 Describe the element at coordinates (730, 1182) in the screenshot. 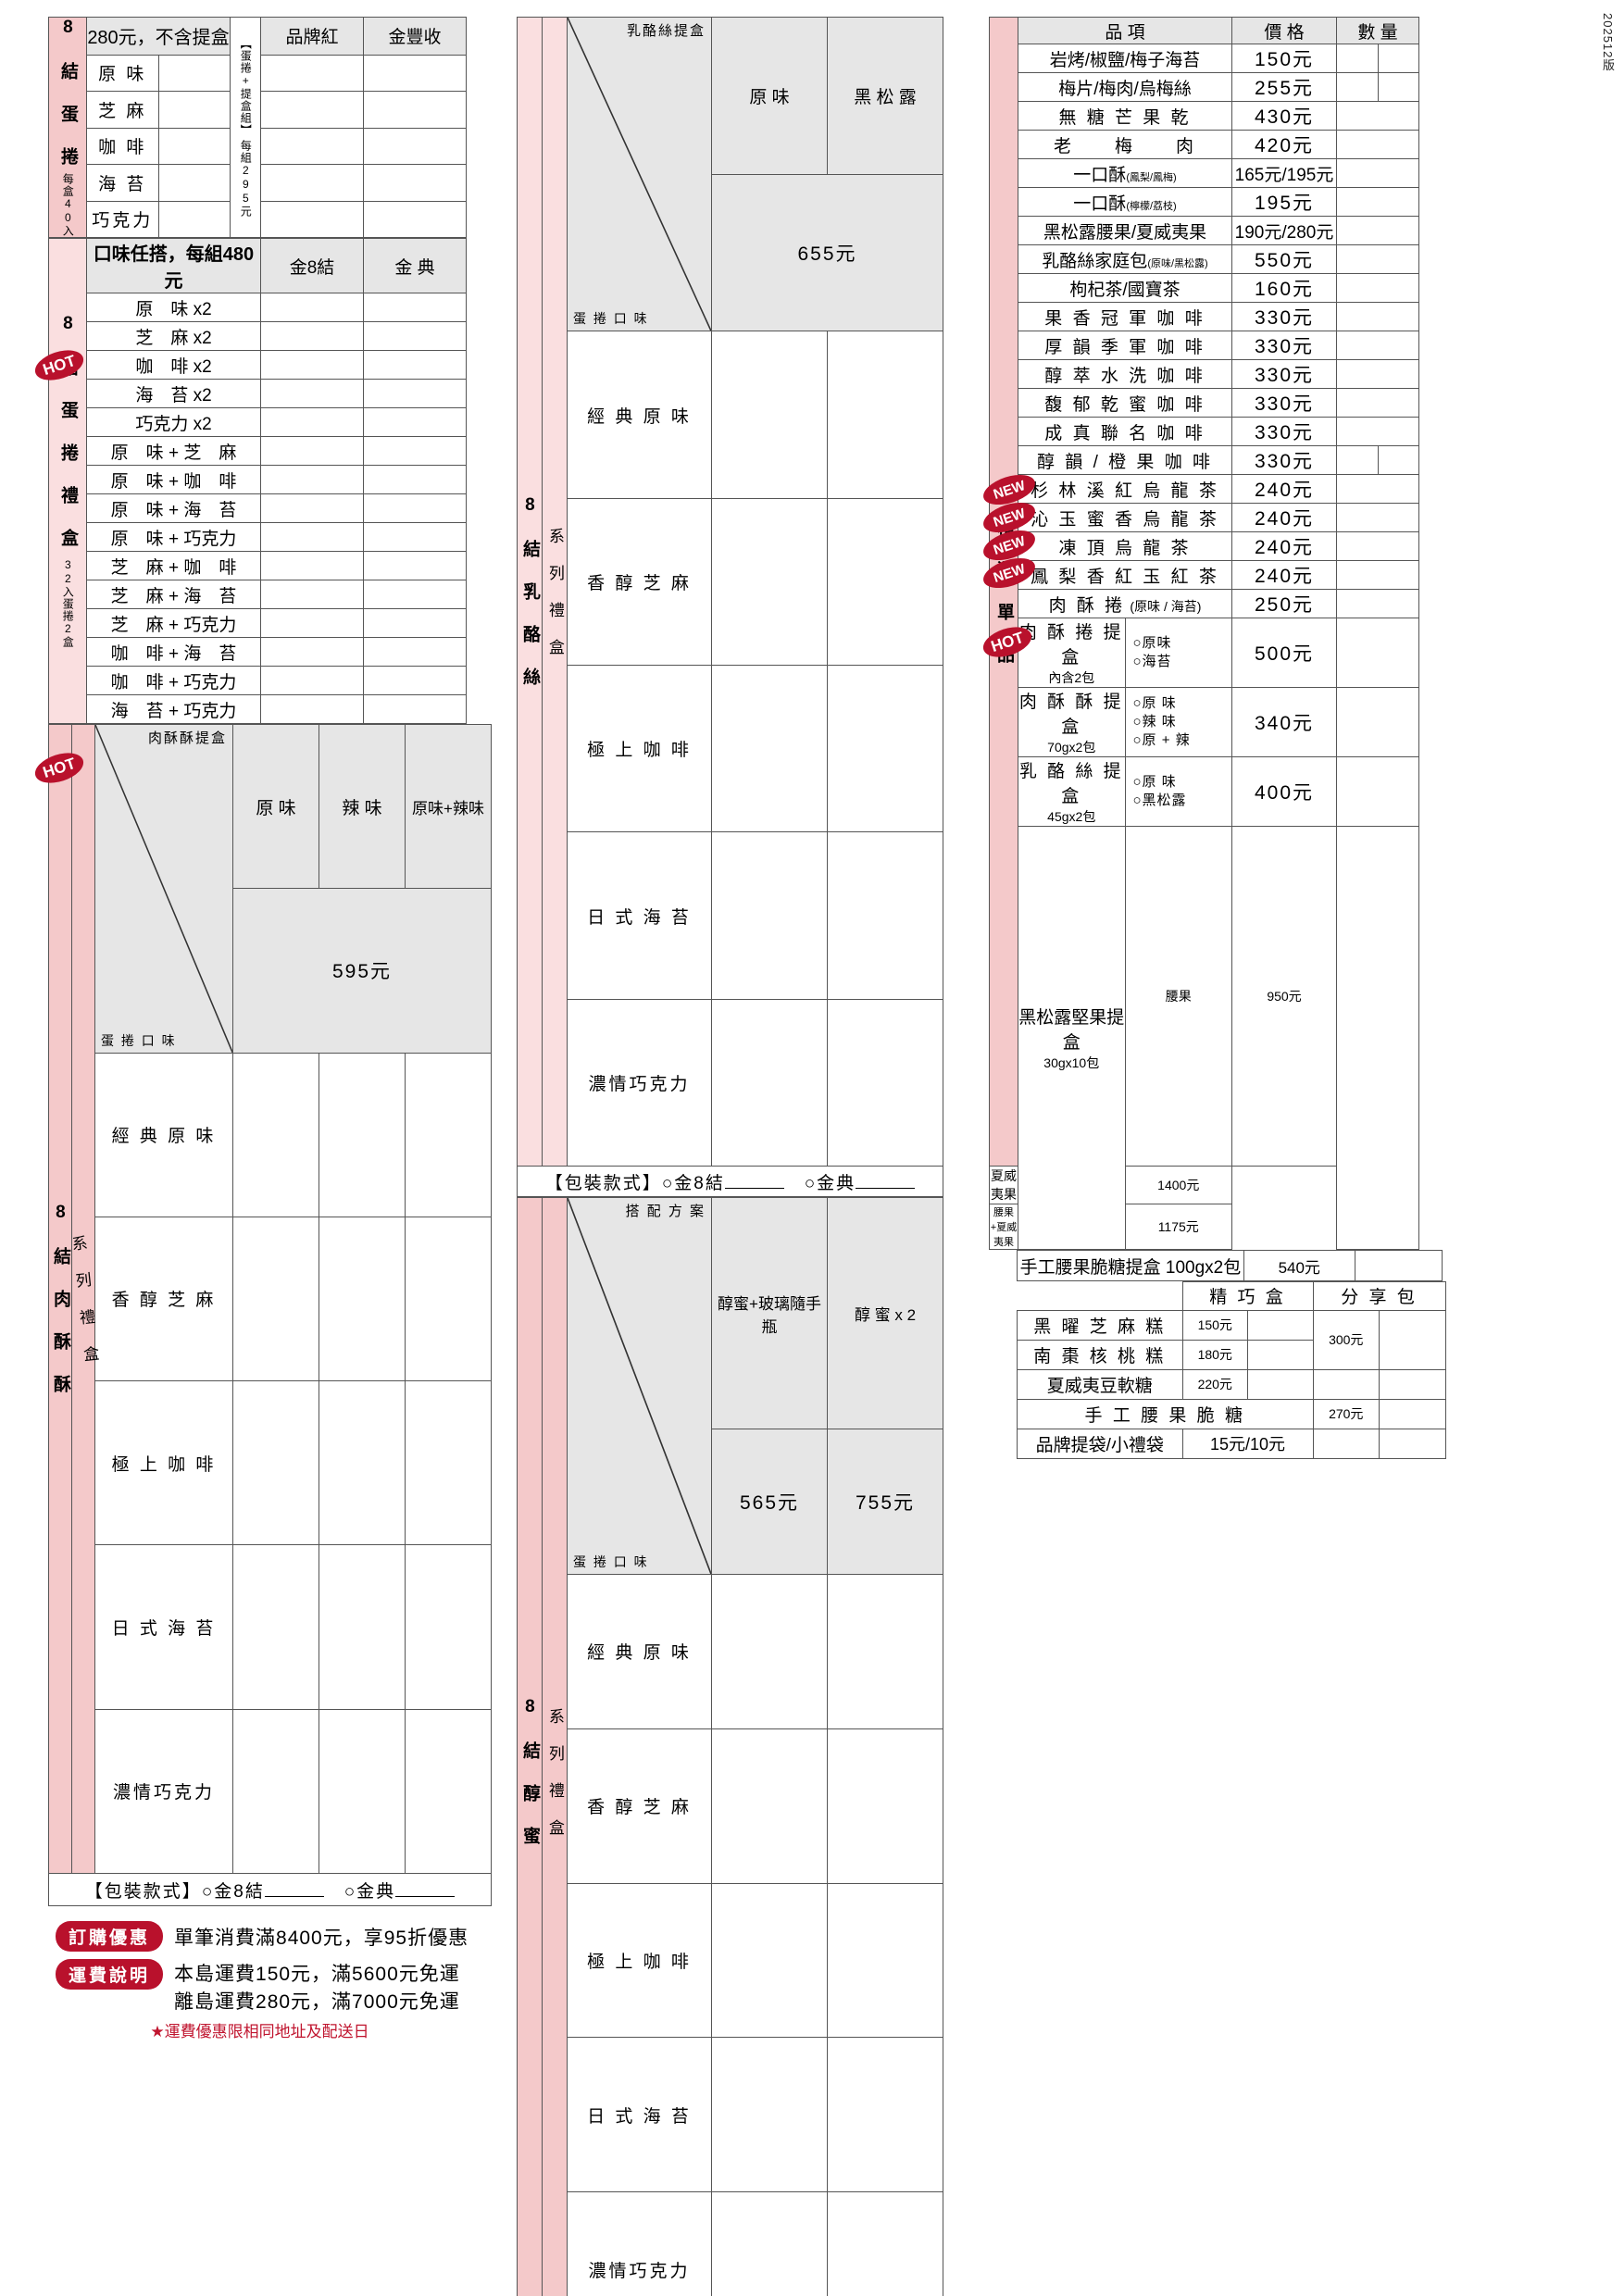

I see `cheese-packaging-row: 【包裝款式】○金8結 ○金典` at that location.